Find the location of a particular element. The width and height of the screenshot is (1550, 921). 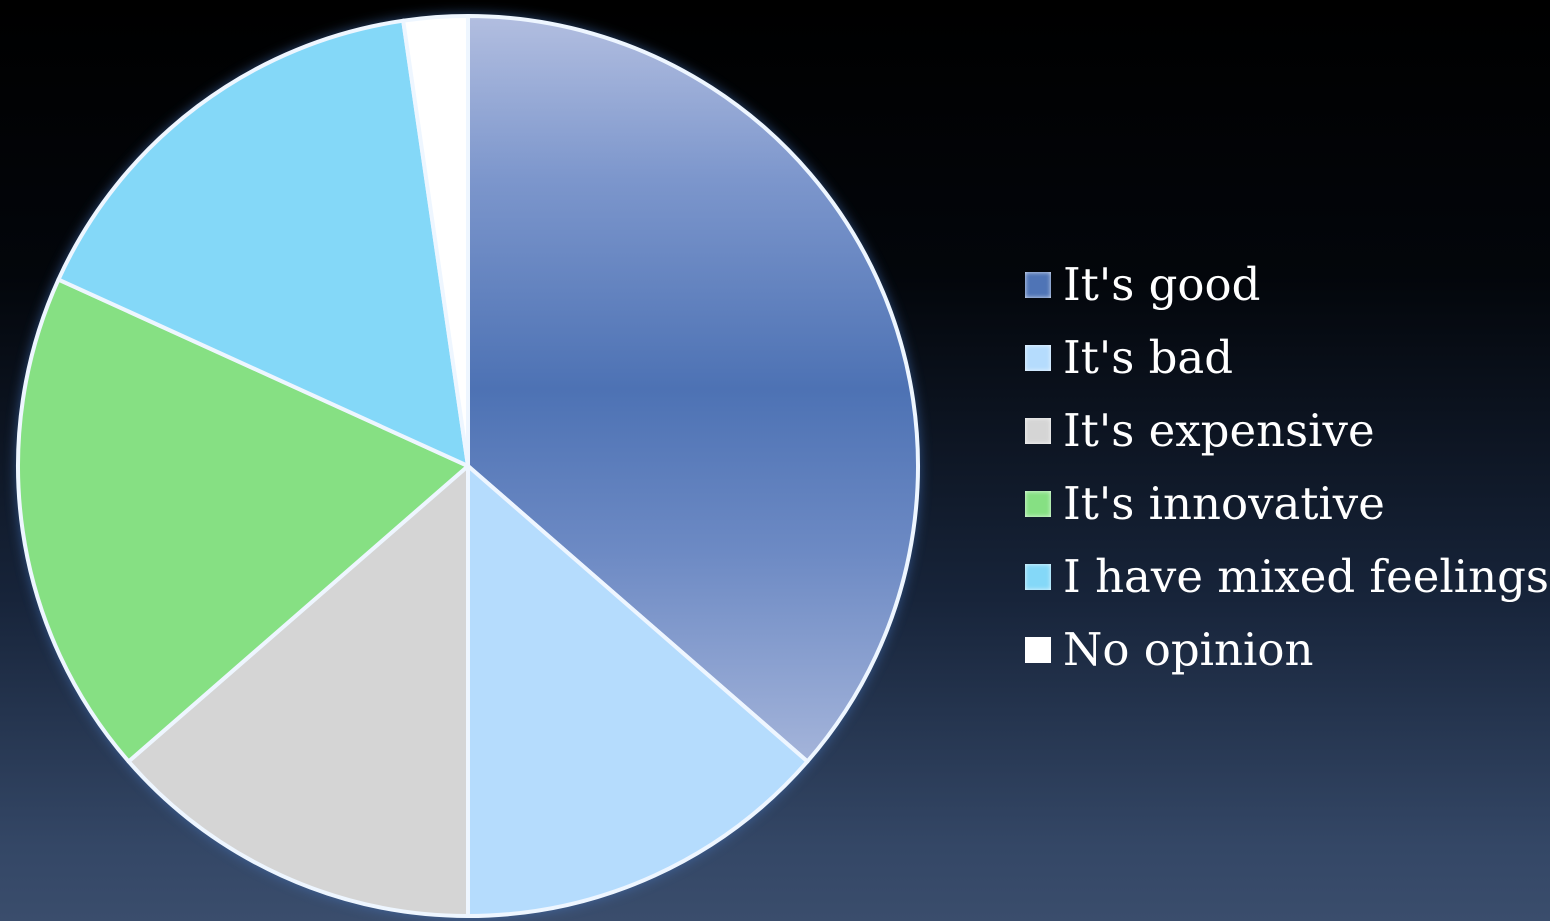

legend-item-no-opinion: No opinion is located at coordinates (1287, 649).